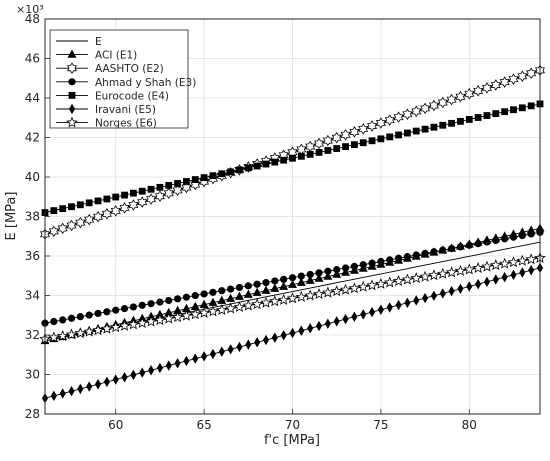  I want to click on legend-label: Eurocode (E4), so click(132, 96).